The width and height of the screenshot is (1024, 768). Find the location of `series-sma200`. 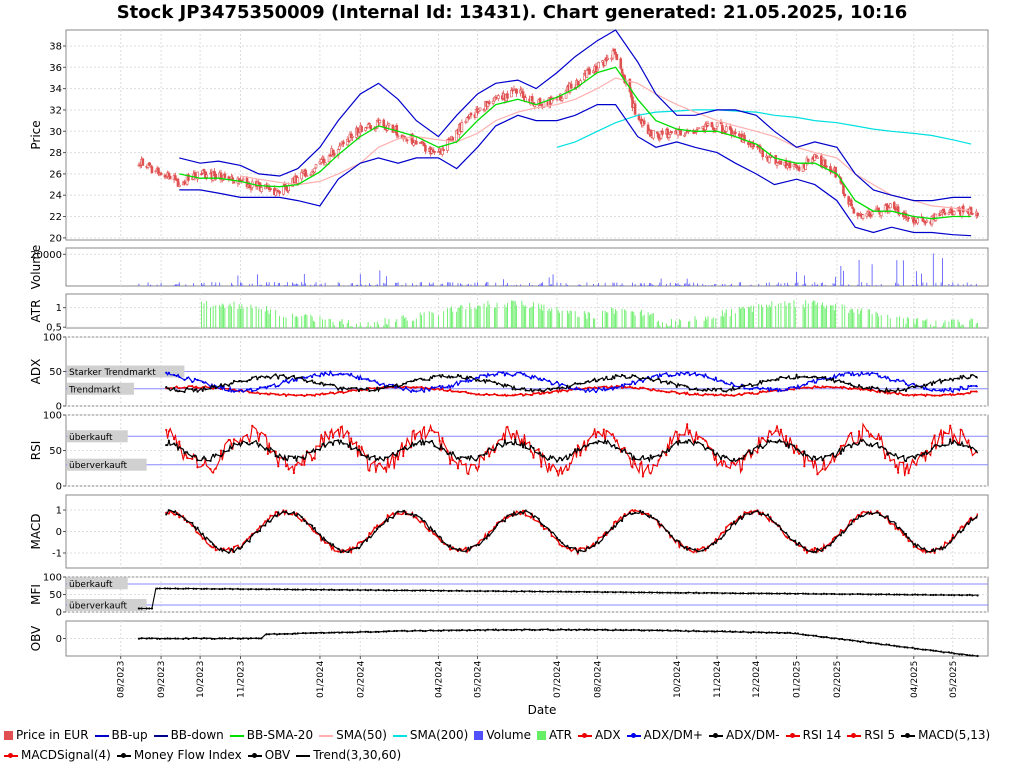

series-sma200 is located at coordinates (764, 128).